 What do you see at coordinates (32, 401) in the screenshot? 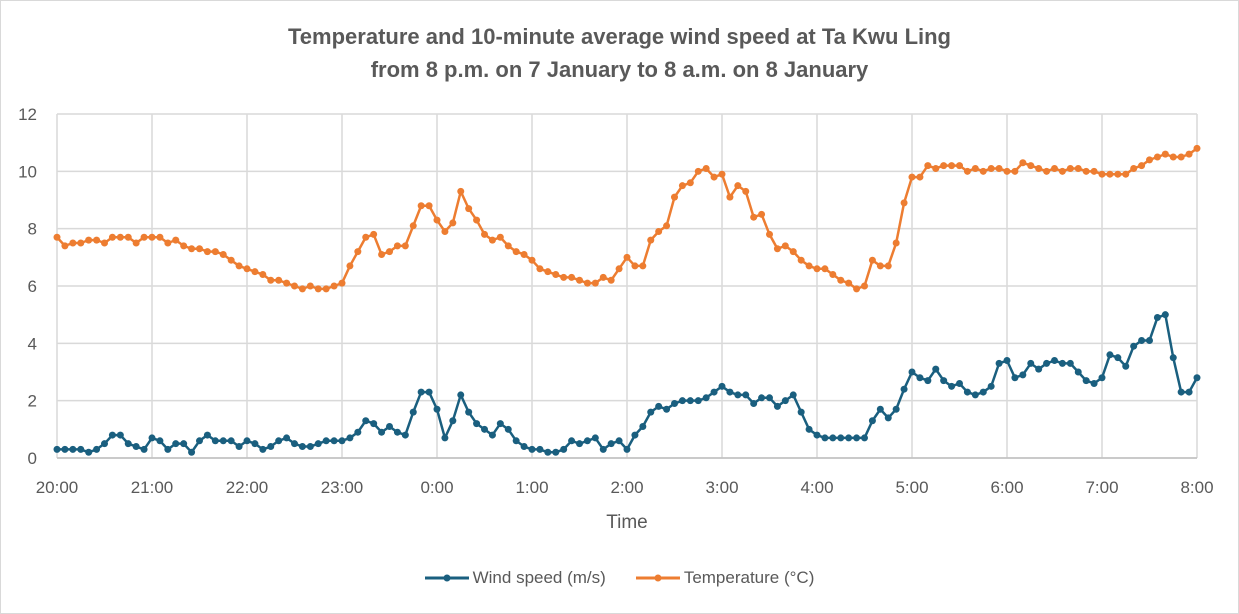
I see `y-tick-label: 2` at bounding box center [32, 401].